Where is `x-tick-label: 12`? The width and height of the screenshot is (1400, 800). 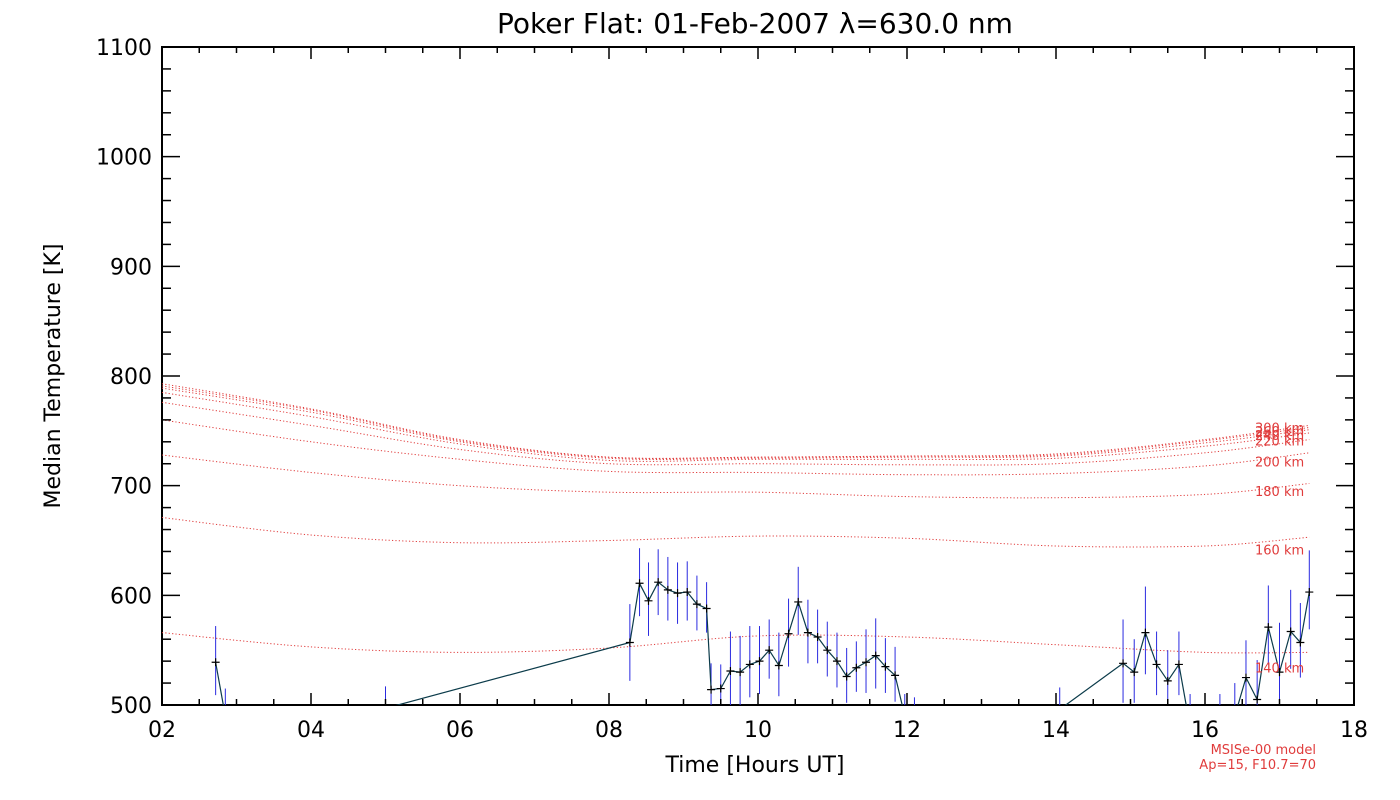
x-tick-label: 12 is located at coordinates (907, 730).